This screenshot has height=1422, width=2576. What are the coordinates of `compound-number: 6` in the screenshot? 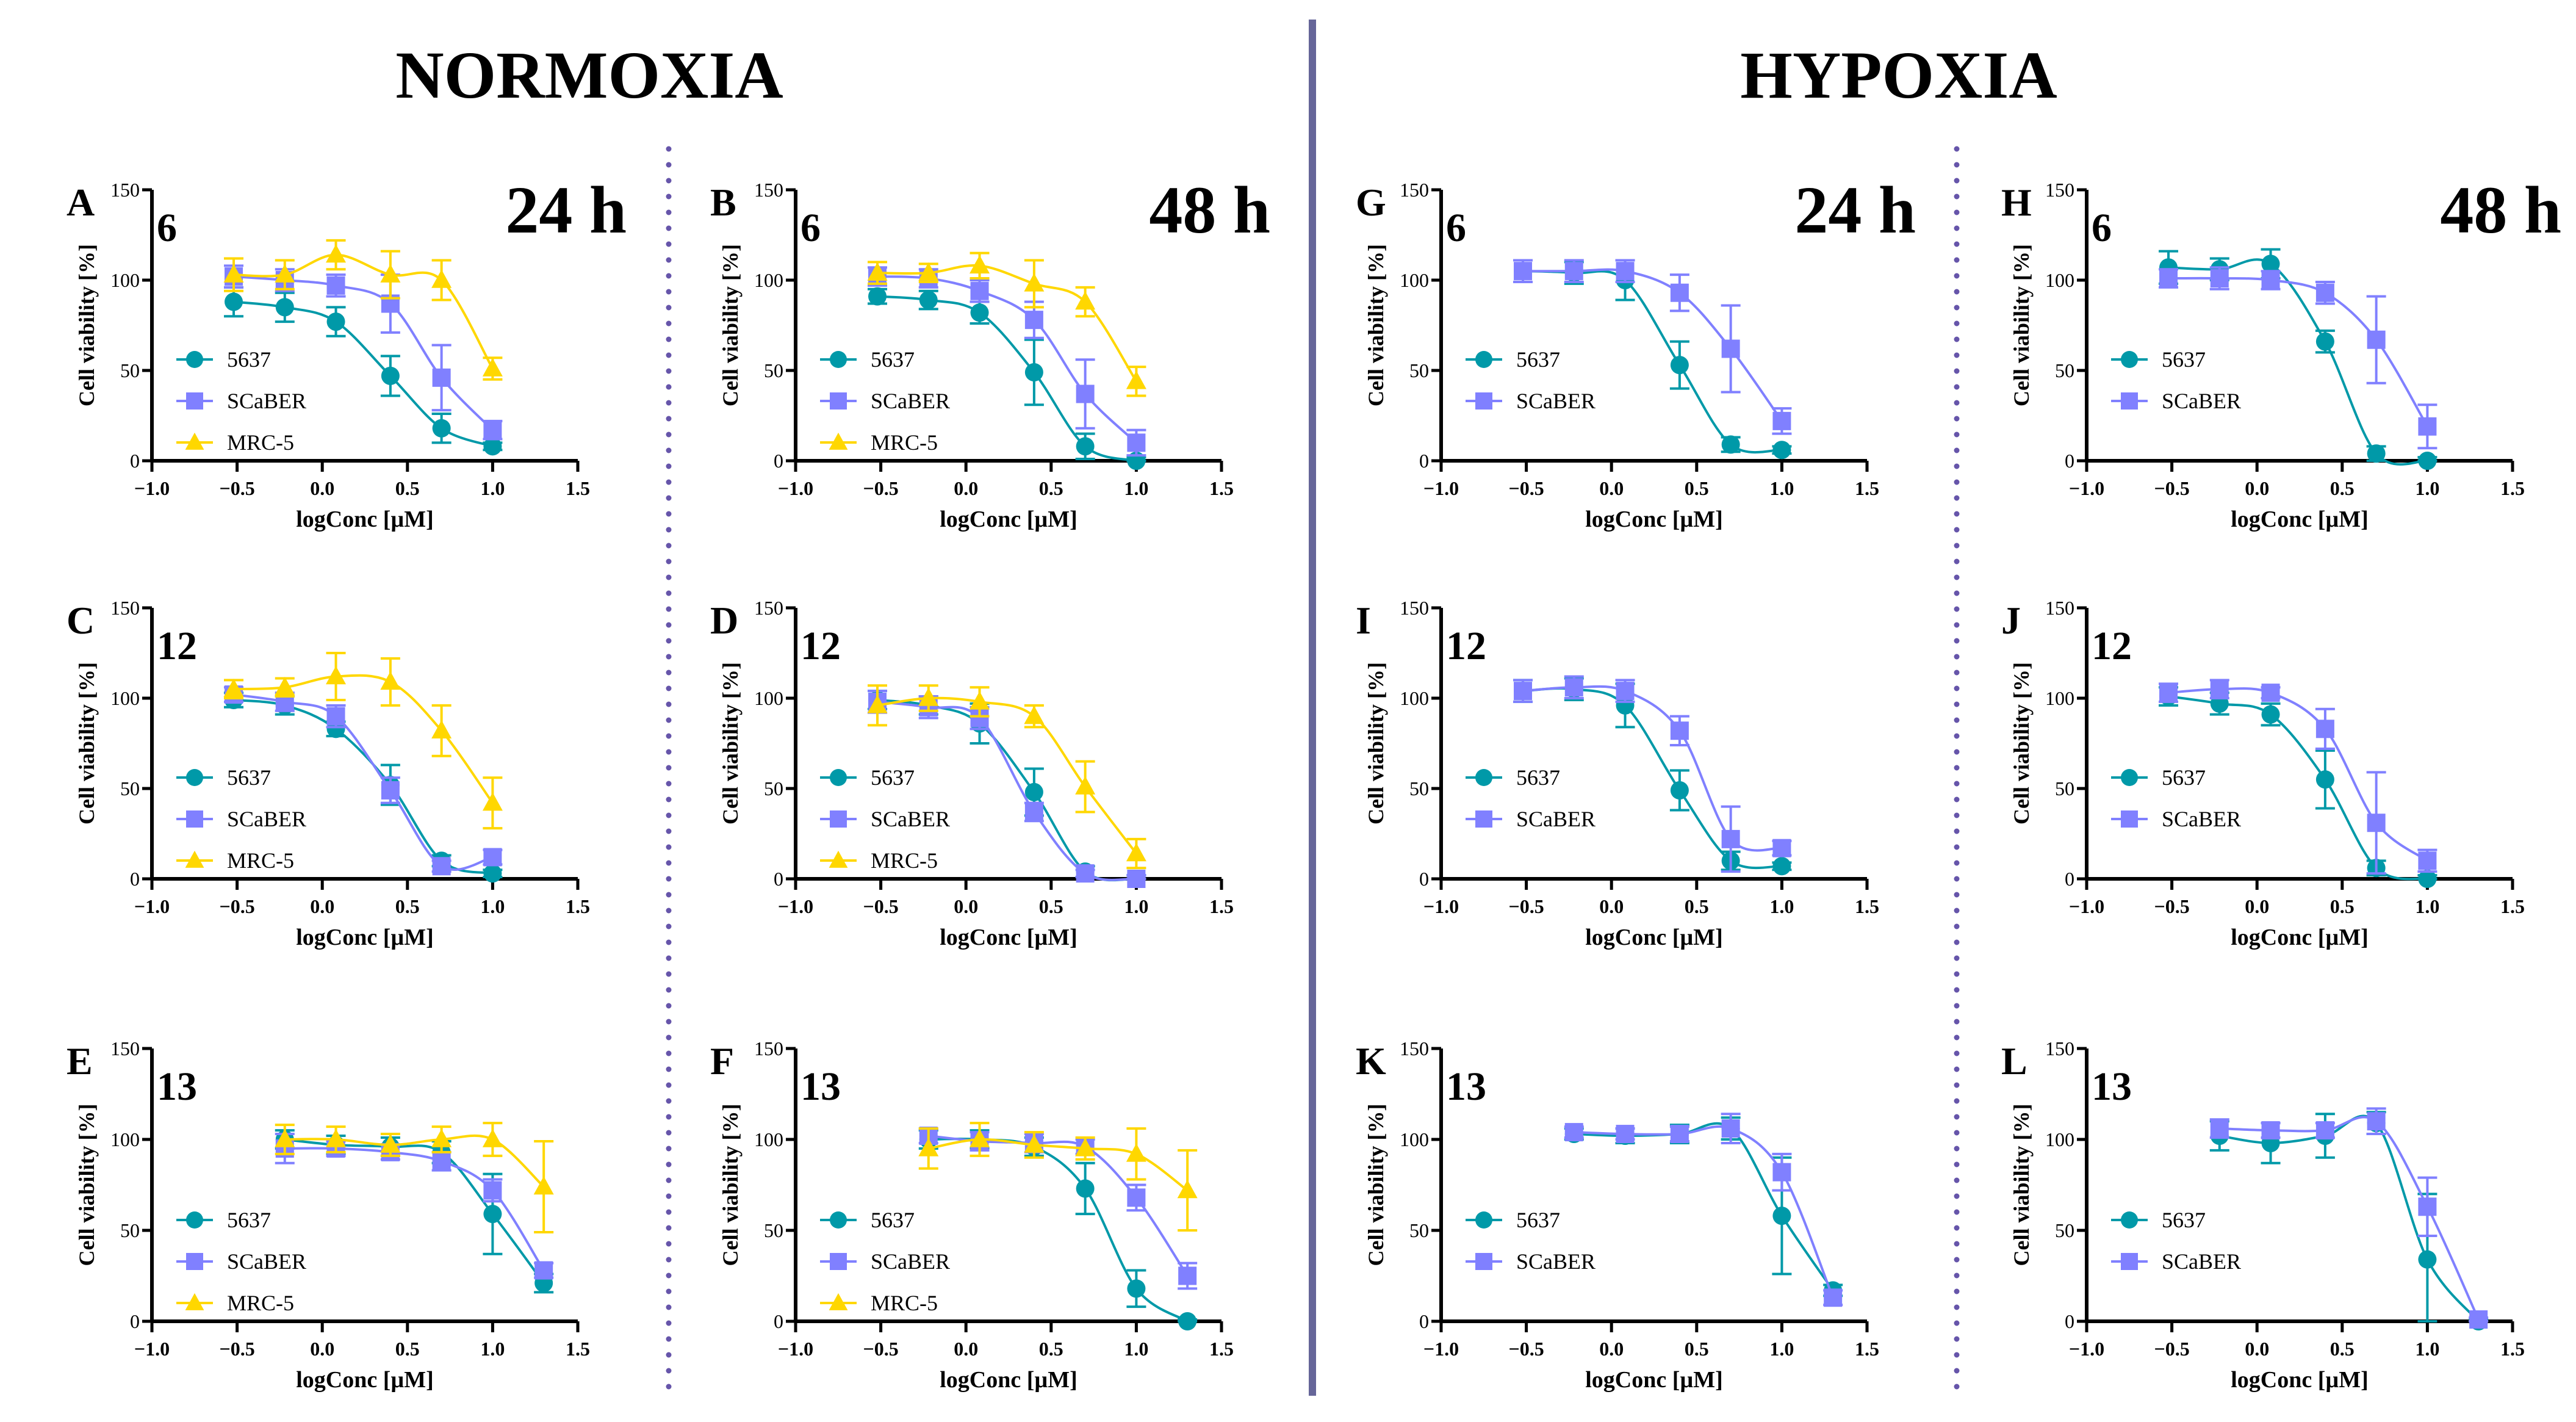 It's located at (167, 228).